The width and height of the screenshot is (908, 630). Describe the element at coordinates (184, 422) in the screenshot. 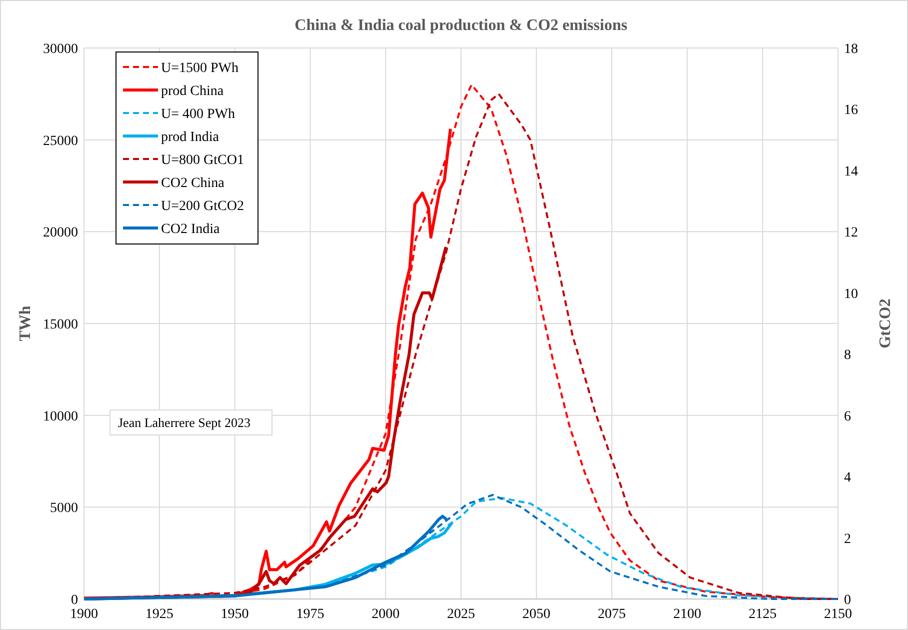

I see `annotation: Jean Laherrere Sept 2023` at that location.